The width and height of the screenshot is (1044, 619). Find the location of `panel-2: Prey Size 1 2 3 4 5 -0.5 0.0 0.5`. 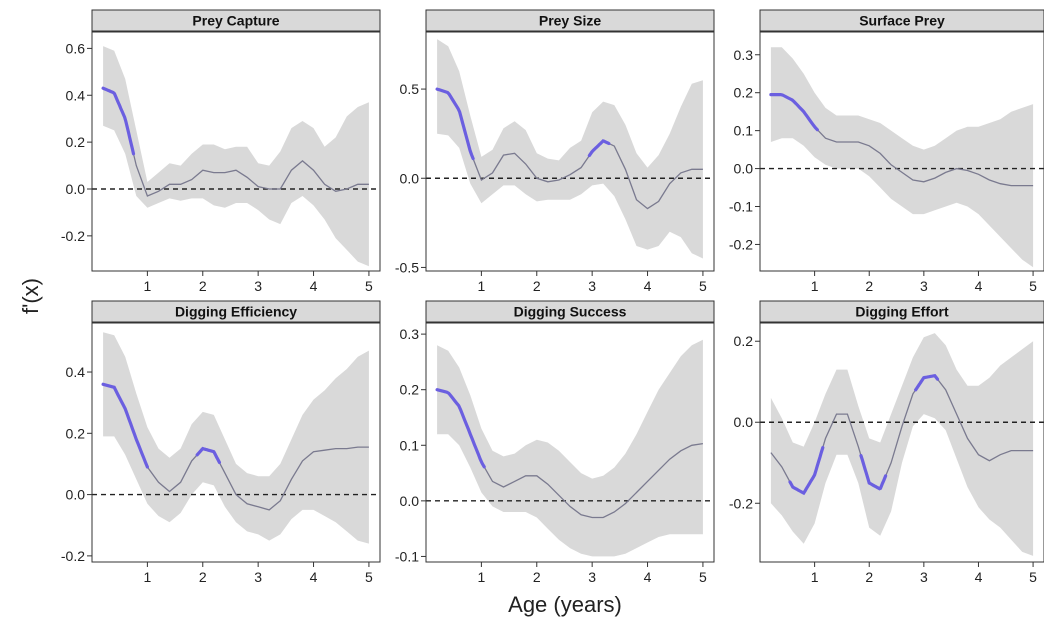

panel-2: Prey Size 1 2 3 4 5 -0.5 0.0 0.5 is located at coordinates (555, 151).